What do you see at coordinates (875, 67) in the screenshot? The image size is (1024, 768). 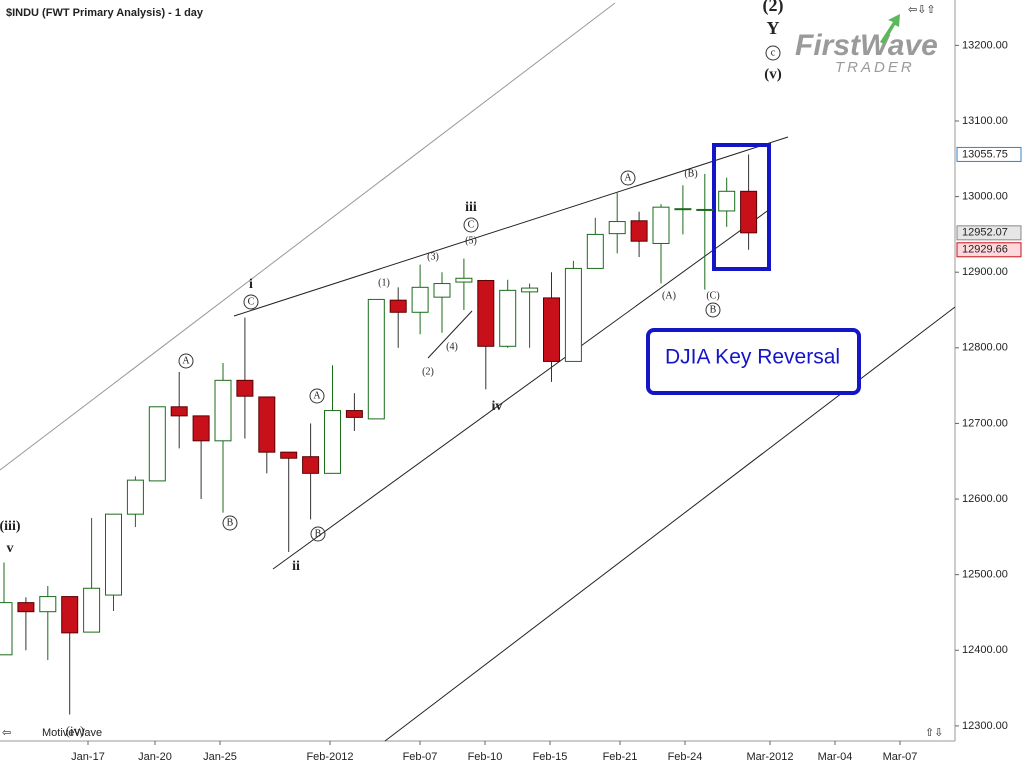 I see `logo-sub: TRADER` at bounding box center [875, 67].